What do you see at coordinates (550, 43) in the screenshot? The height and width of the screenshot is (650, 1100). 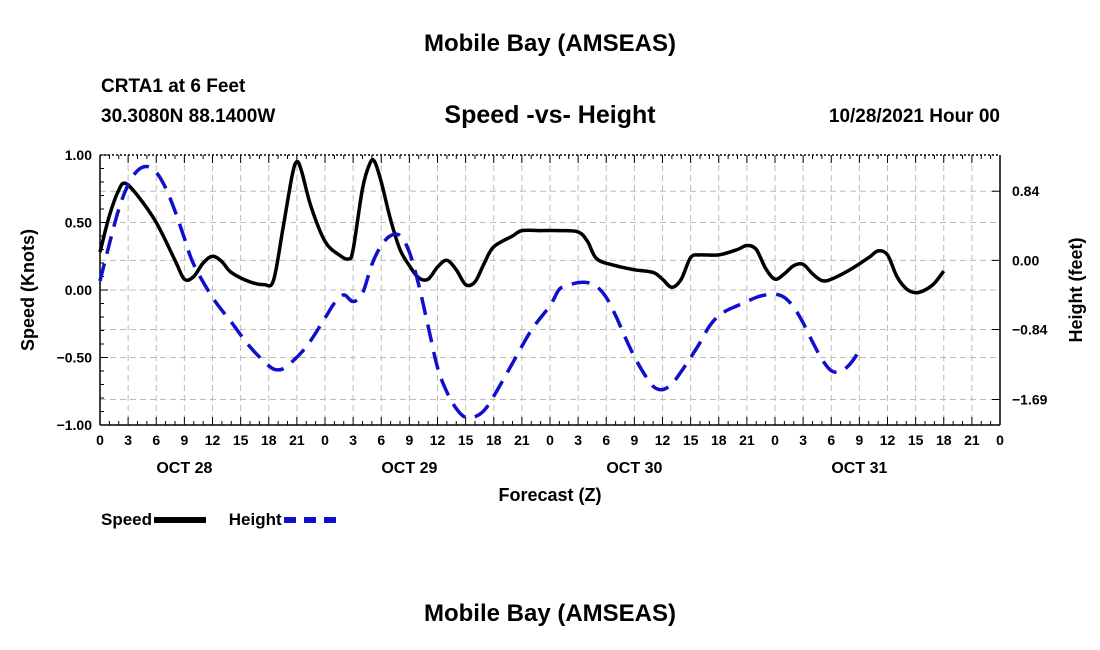 I see `chart-main-title: Mobile Bay (AMSEAS)` at bounding box center [550, 43].